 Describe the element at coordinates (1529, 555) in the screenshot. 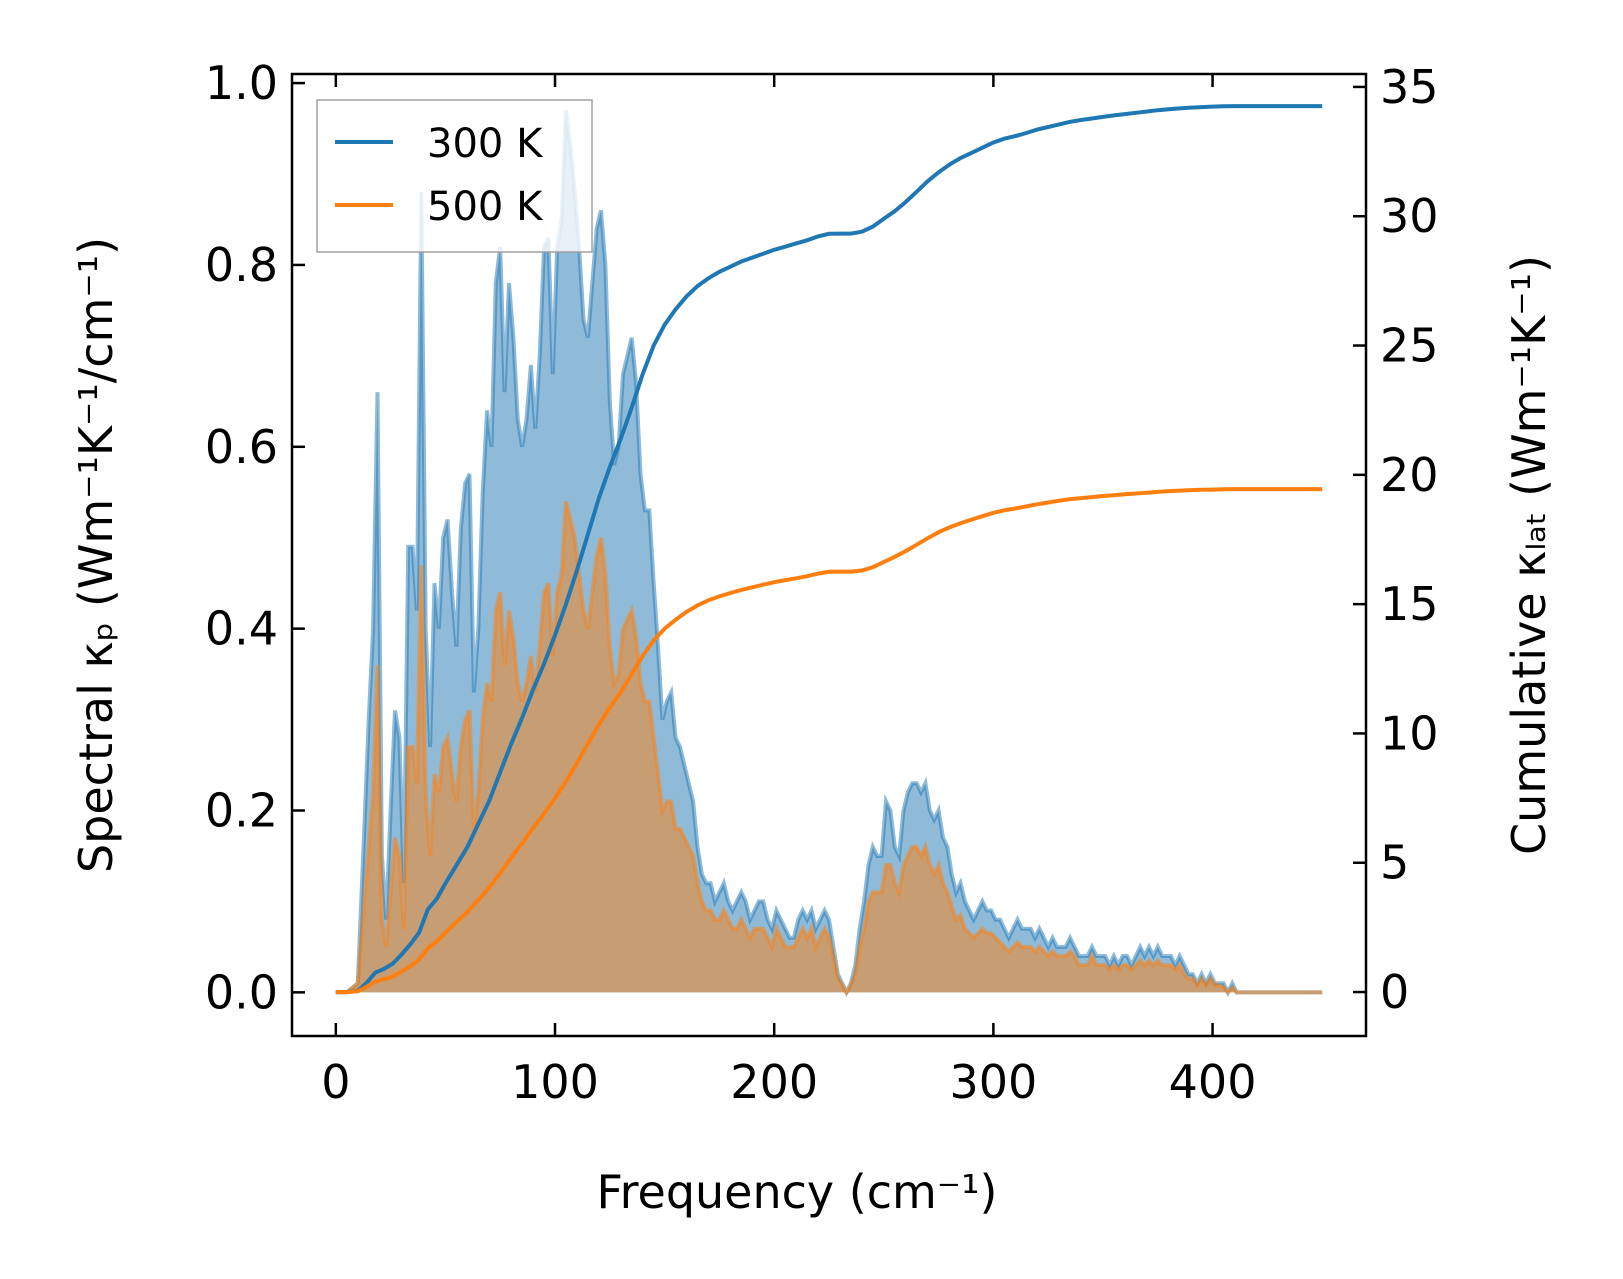

I see `y-axis-label-right: Cumulative κₗₐₜ (Wm⁻¹K⁻¹)` at that location.